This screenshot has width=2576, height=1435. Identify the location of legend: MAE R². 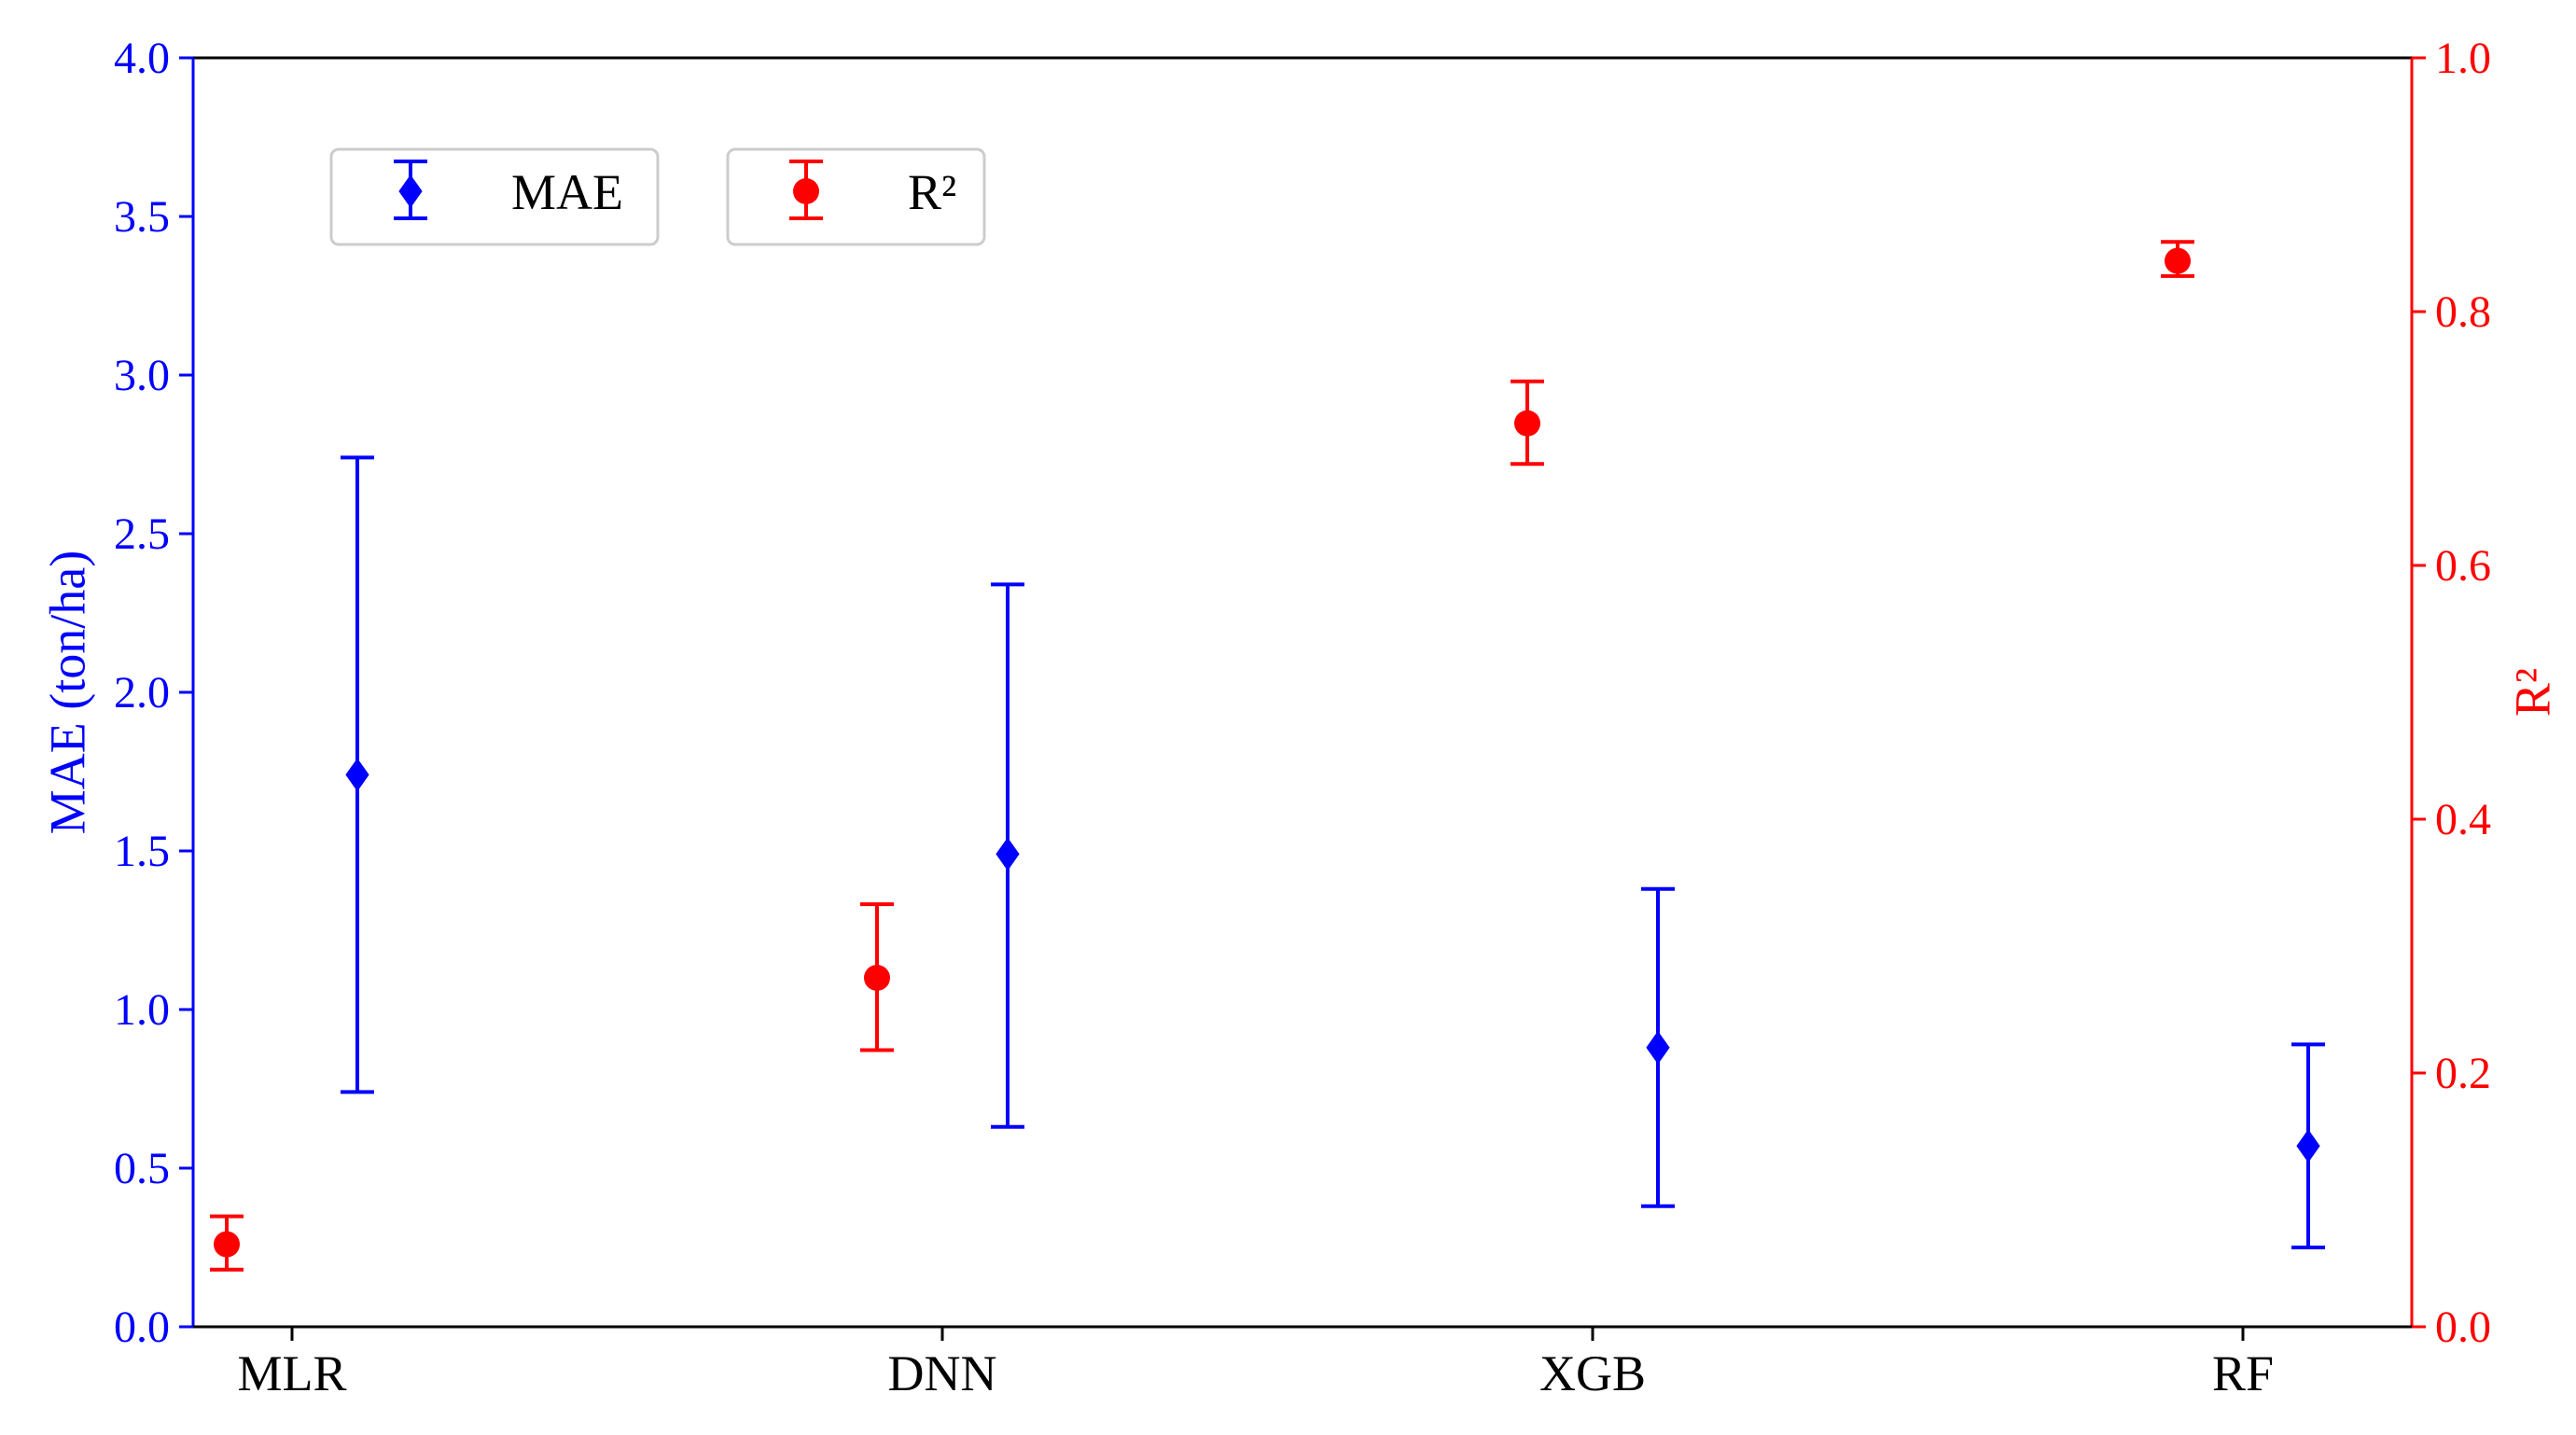
(657, 196).